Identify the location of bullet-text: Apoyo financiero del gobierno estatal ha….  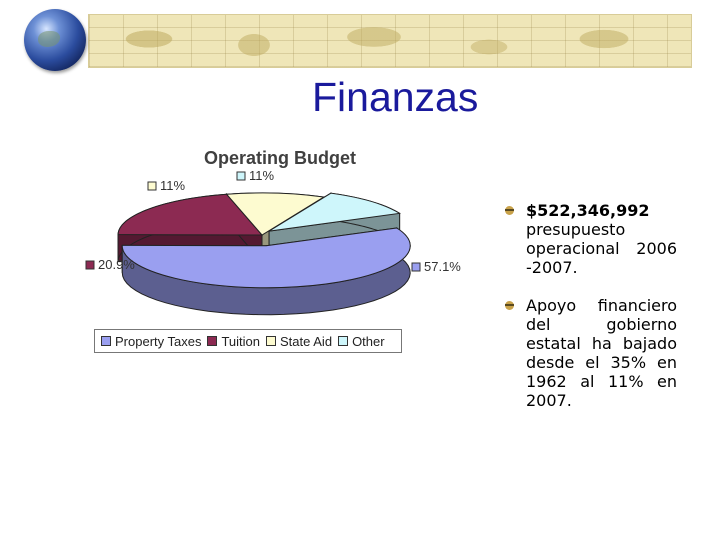
(601, 353).